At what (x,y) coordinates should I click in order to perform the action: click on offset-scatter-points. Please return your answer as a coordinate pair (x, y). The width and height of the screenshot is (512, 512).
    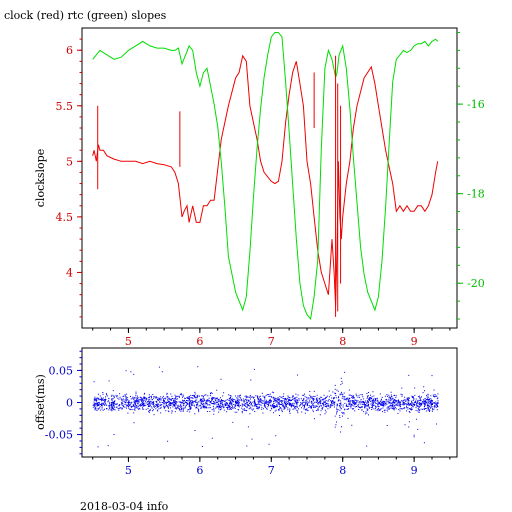
    Looking at the image, I should click on (265, 407).